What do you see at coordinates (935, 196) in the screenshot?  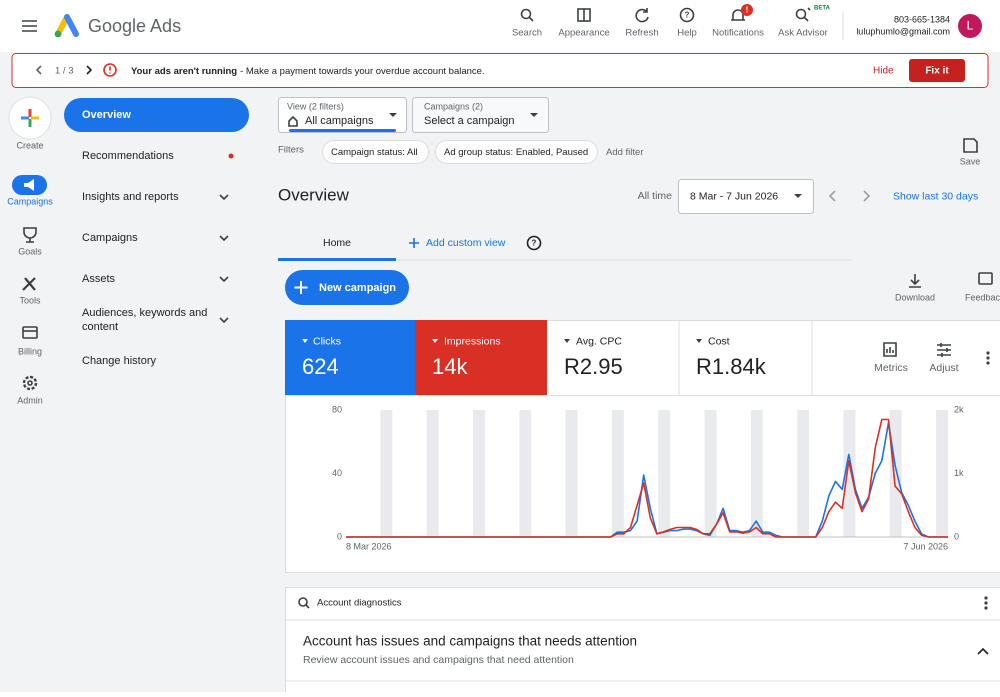 I see `show-last: Show last 30 days` at bounding box center [935, 196].